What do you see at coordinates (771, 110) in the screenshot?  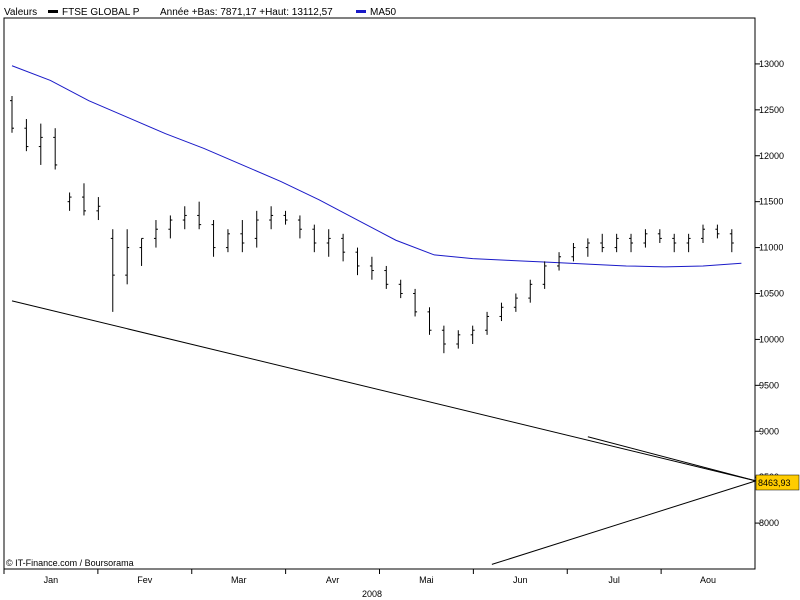 I see `y-tick-label: 12500` at bounding box center [771, 110].